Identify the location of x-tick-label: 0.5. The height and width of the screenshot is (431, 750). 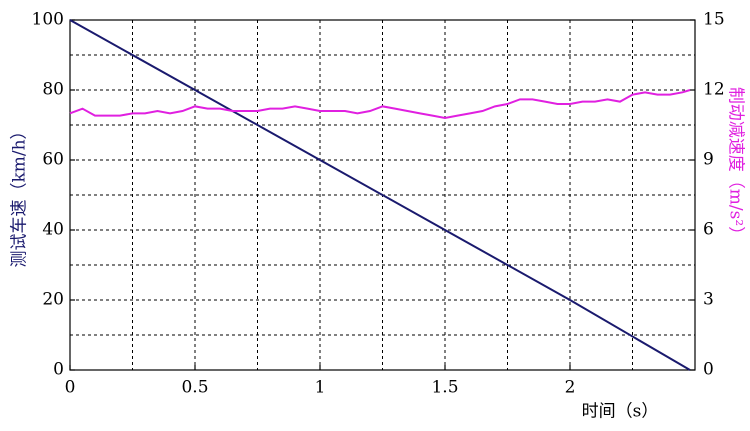
(194, 388).